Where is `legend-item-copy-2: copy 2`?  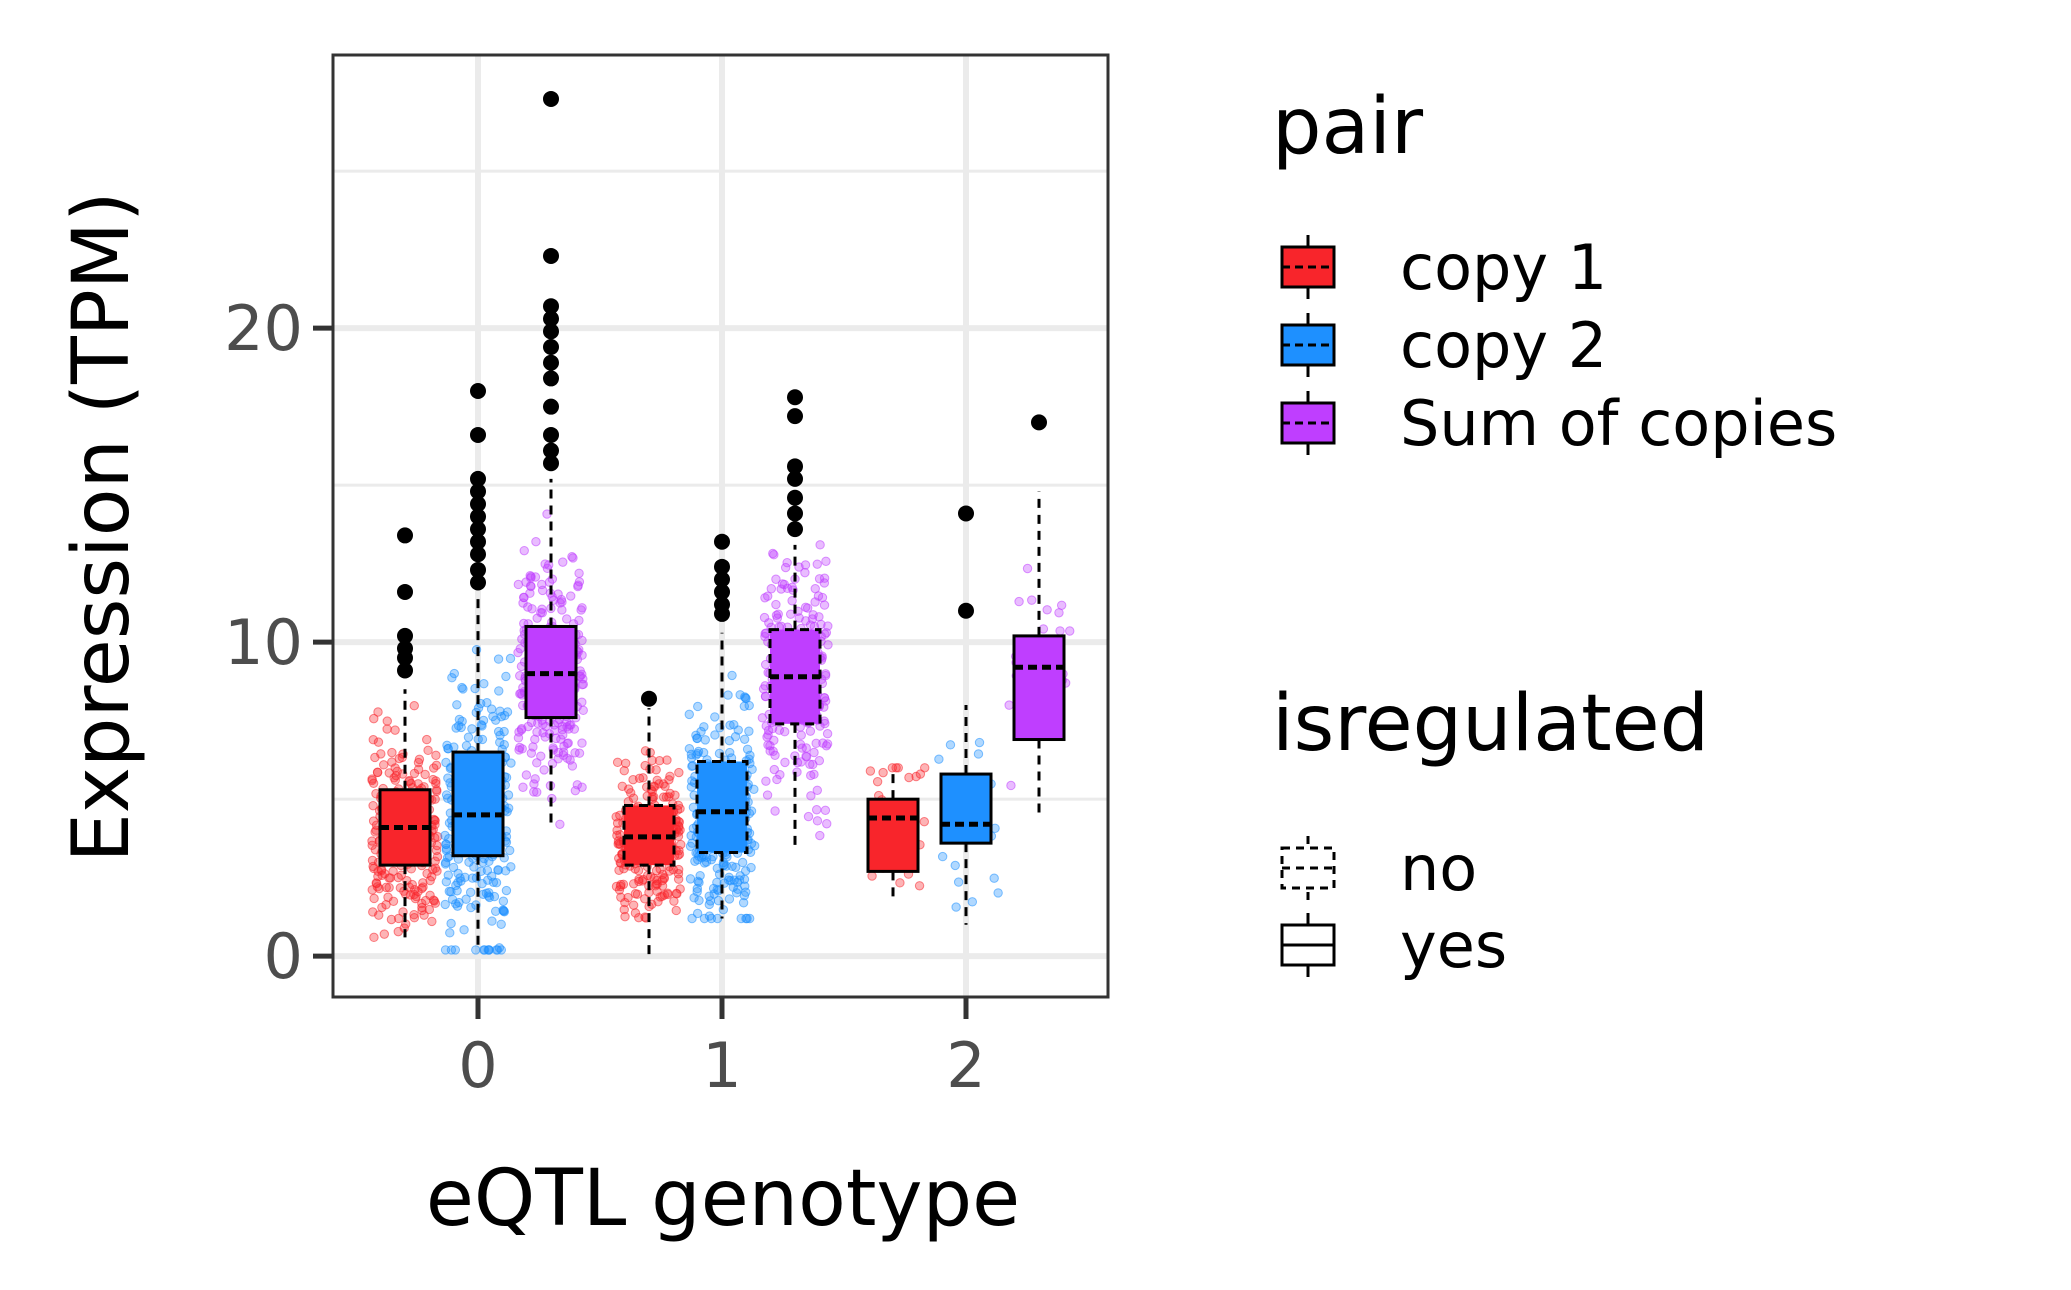 legend-item-copy-2: copy 2 is located at coordinates (1443, 345).